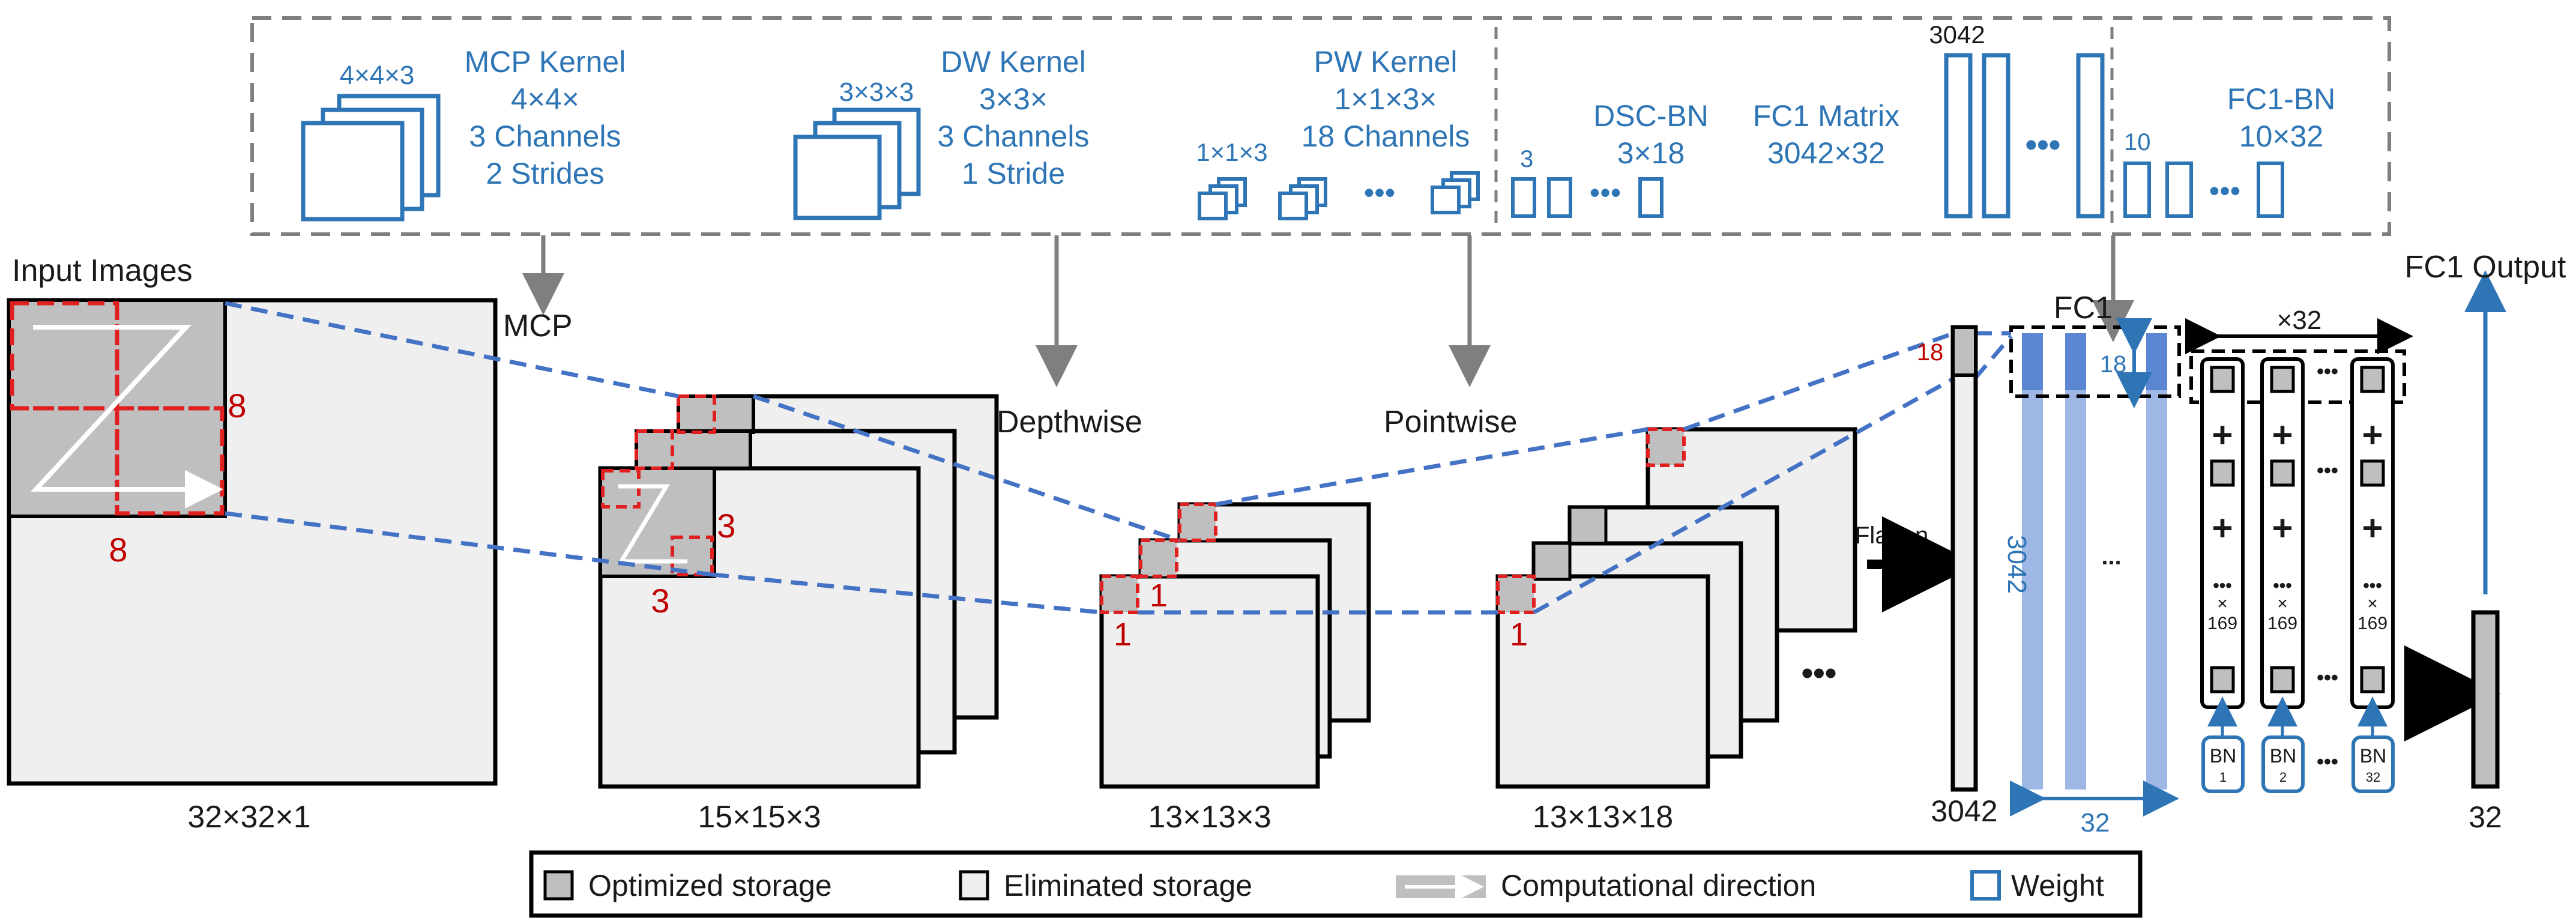 This screenshot has width=2576, height=924. What do you see at coordinates (545, 99) in the screenshot?
I see `mcp-kernel-dims: 4×4×` at bounding box center [545, 99].